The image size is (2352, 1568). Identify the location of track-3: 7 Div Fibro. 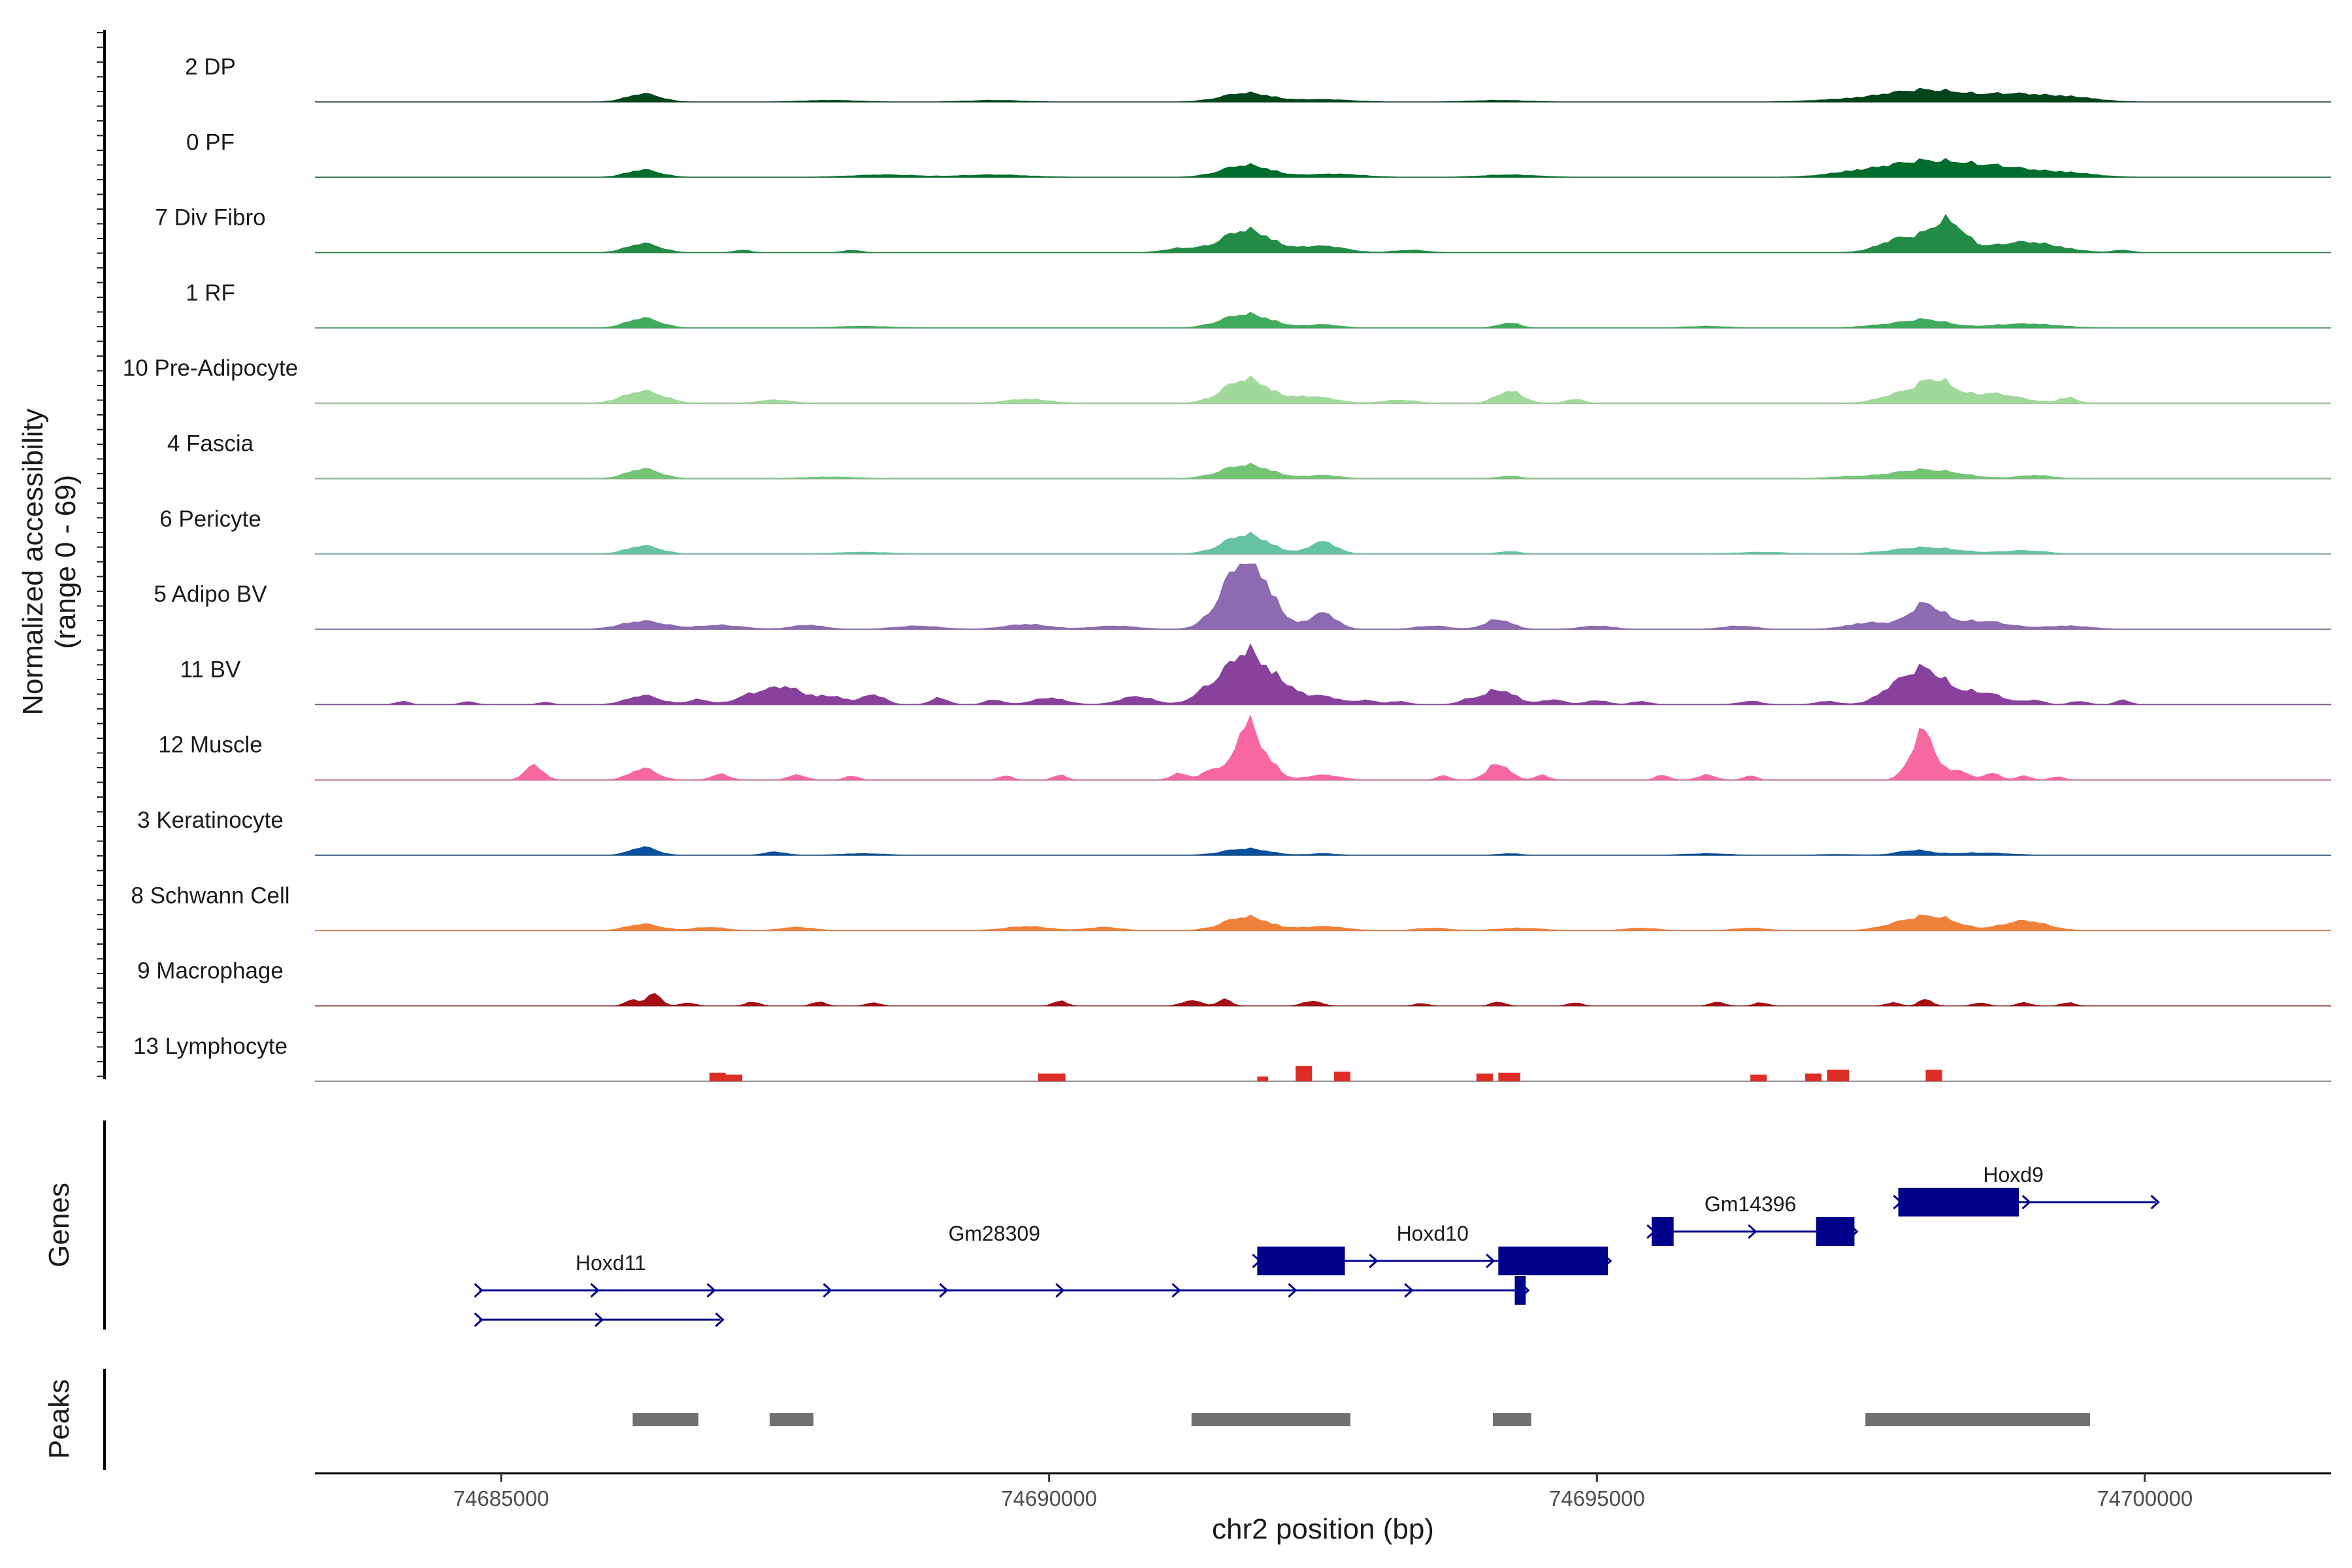
(1243, 229).